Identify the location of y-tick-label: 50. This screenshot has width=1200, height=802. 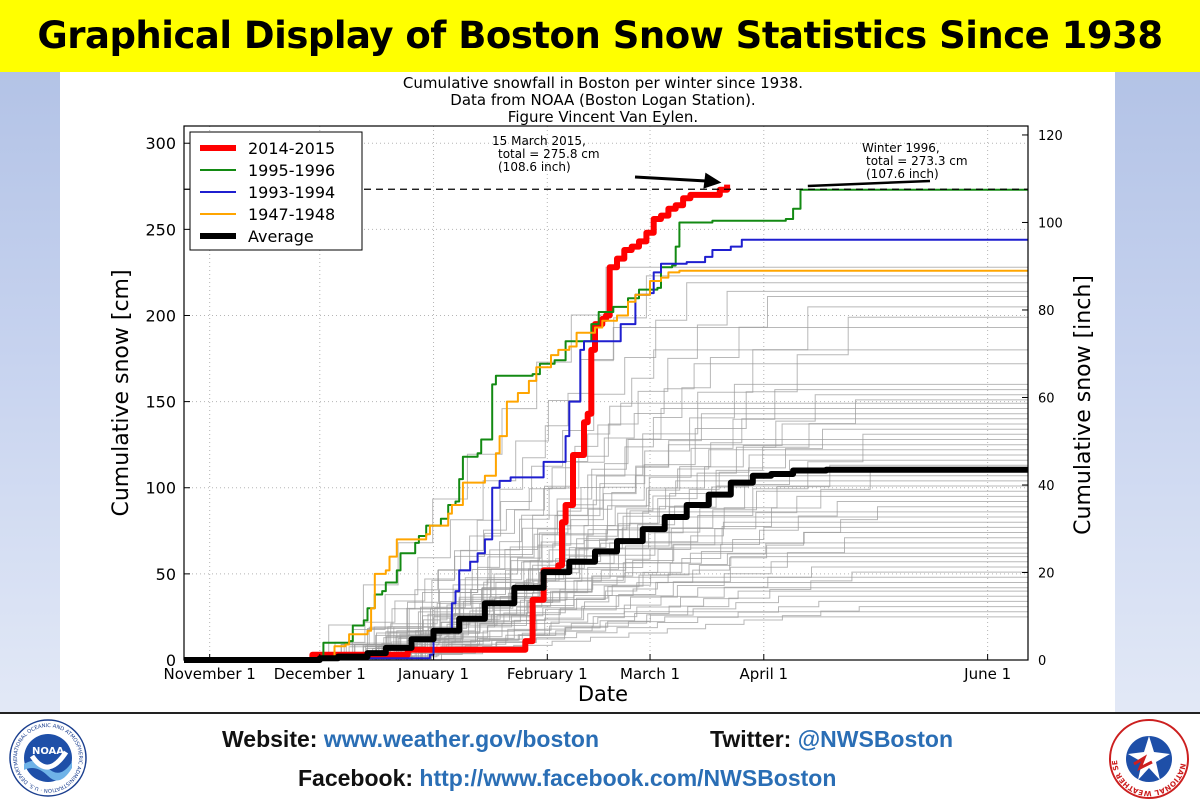
(166, 574).